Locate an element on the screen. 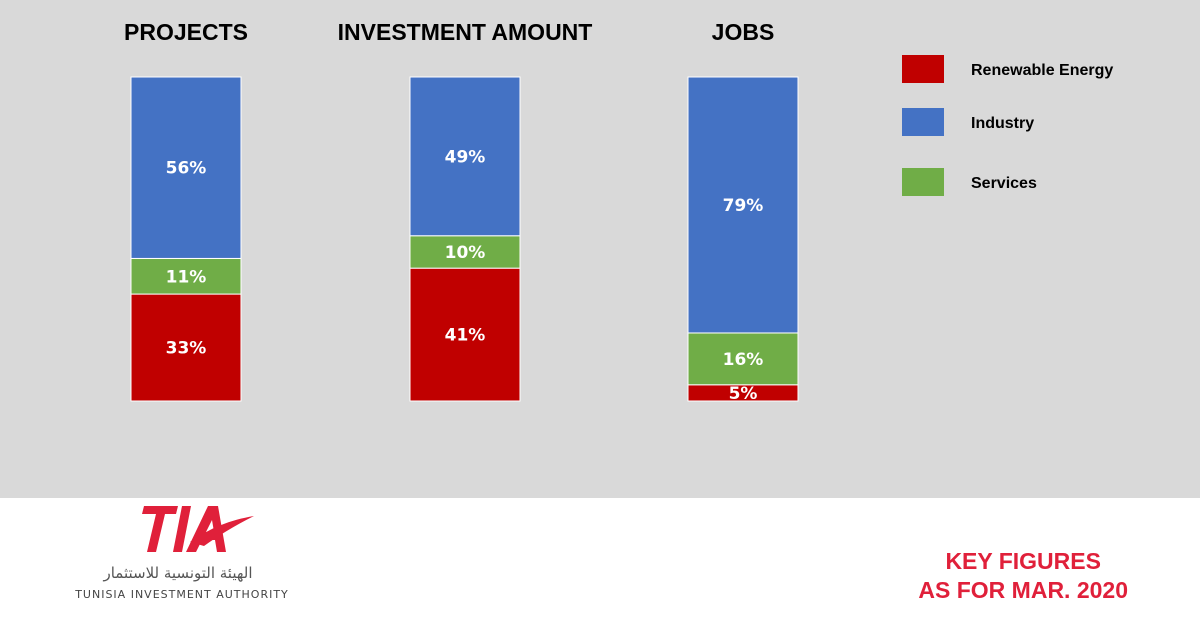  legend-swatch-services is located at coordinates (923, 182).